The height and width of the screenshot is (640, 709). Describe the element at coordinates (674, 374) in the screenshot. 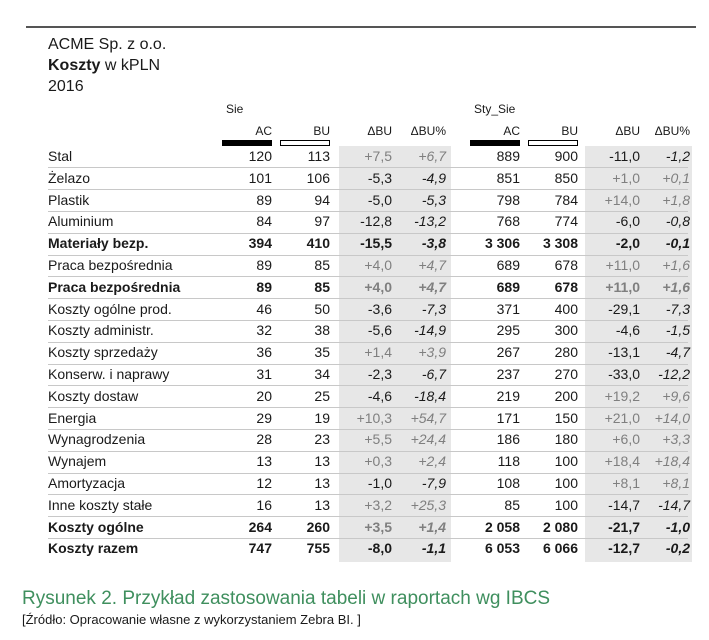

I see `col-dbupct-ytd-cell: -12,2` at that location.